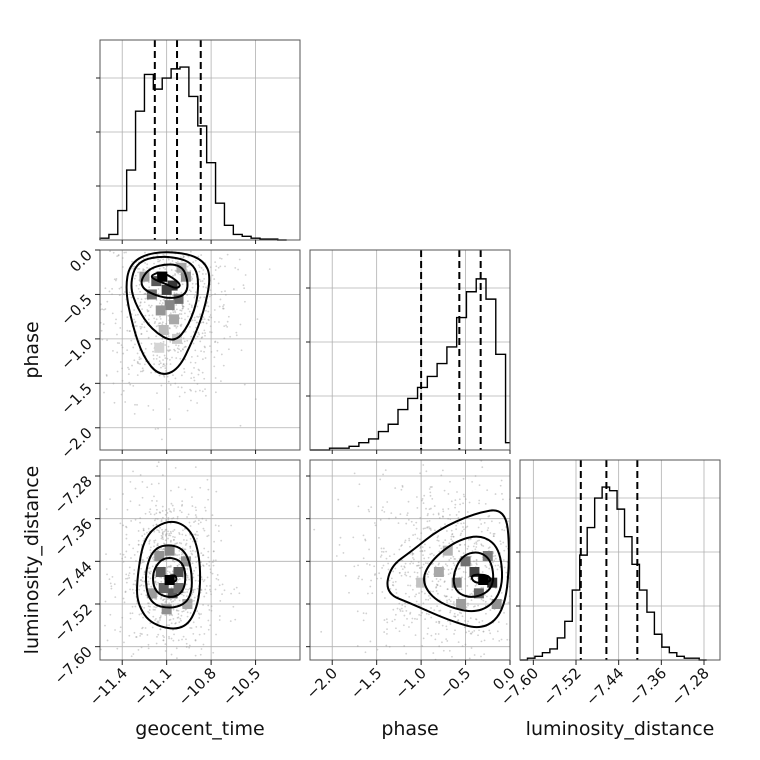  I want to click on histogram-geocent-time, so click(193, 153).